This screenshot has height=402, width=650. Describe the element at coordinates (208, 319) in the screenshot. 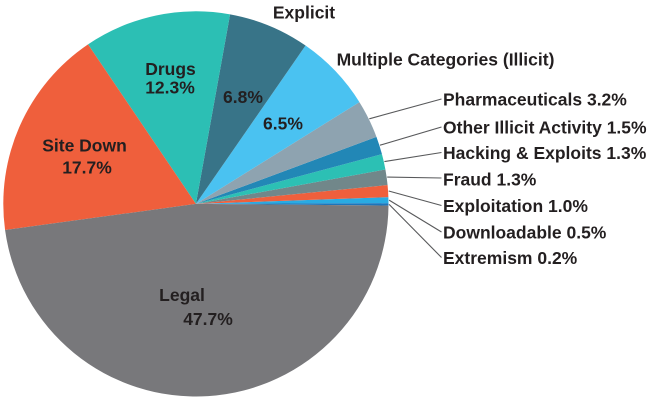

I see `svg-text: 47.7%` at that location.